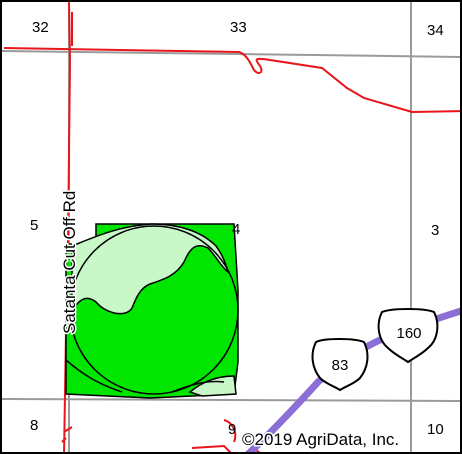 The height and width of the screenshot is (454, 462). I want to click on section-number-5: 5, so click(34, 225).